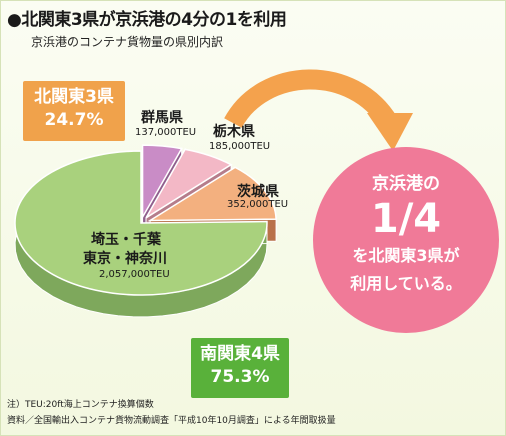 Image resolution: width=506 pixels, height=436 pixels. Describe the element at coordinates (258, 192) in the screenshot. I see `ibaraki-label: 茨城県` at that location.